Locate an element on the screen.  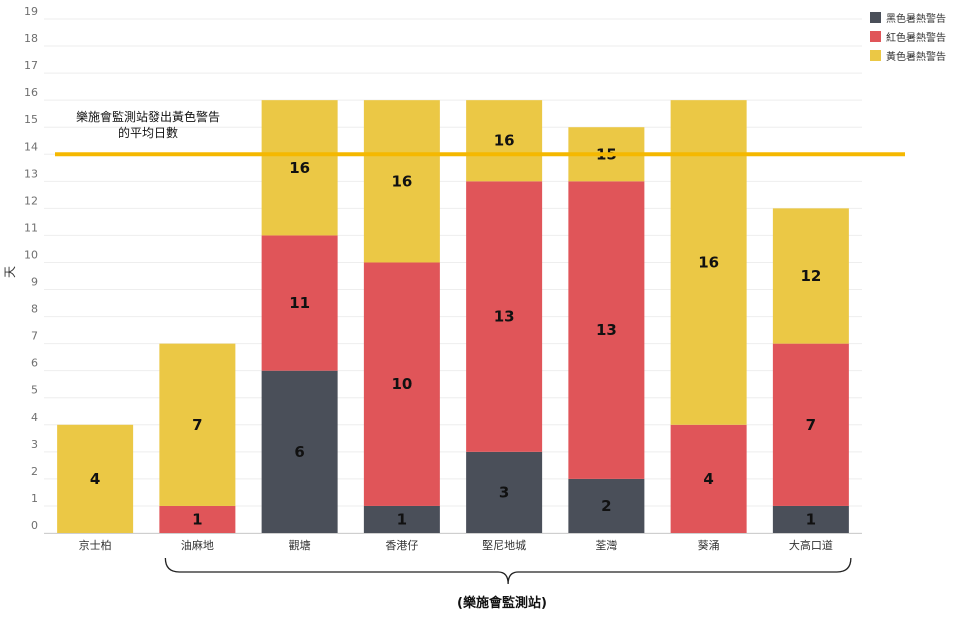
y-tick-label: 13 is located at coordinates (31, 173).